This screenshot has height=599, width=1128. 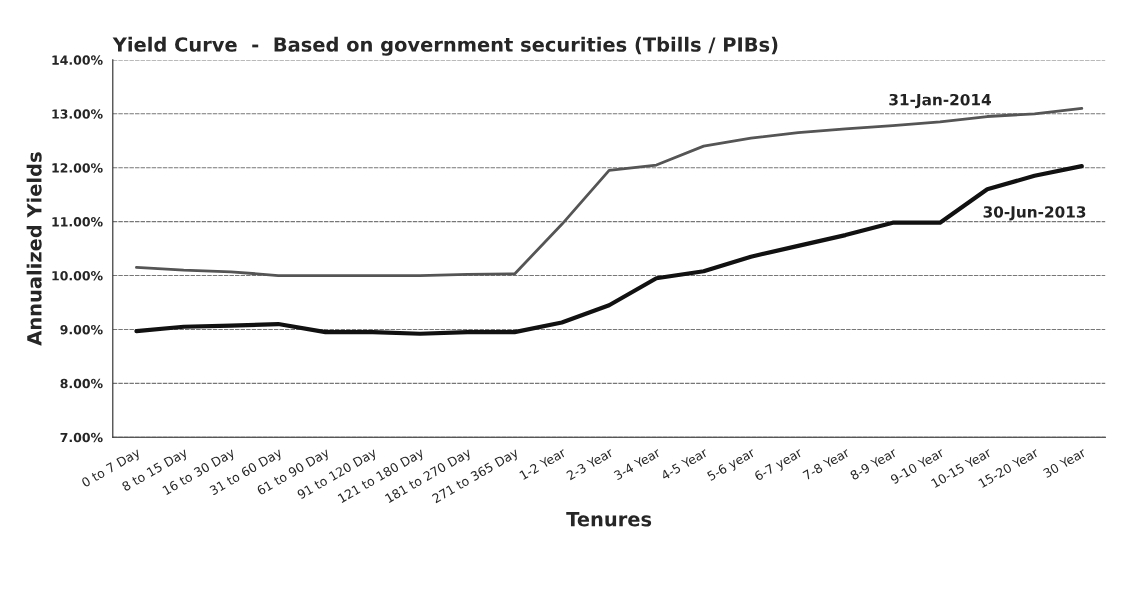 I want to click on x-tick-label: 3-4 Year, so click(x=637, y=464).